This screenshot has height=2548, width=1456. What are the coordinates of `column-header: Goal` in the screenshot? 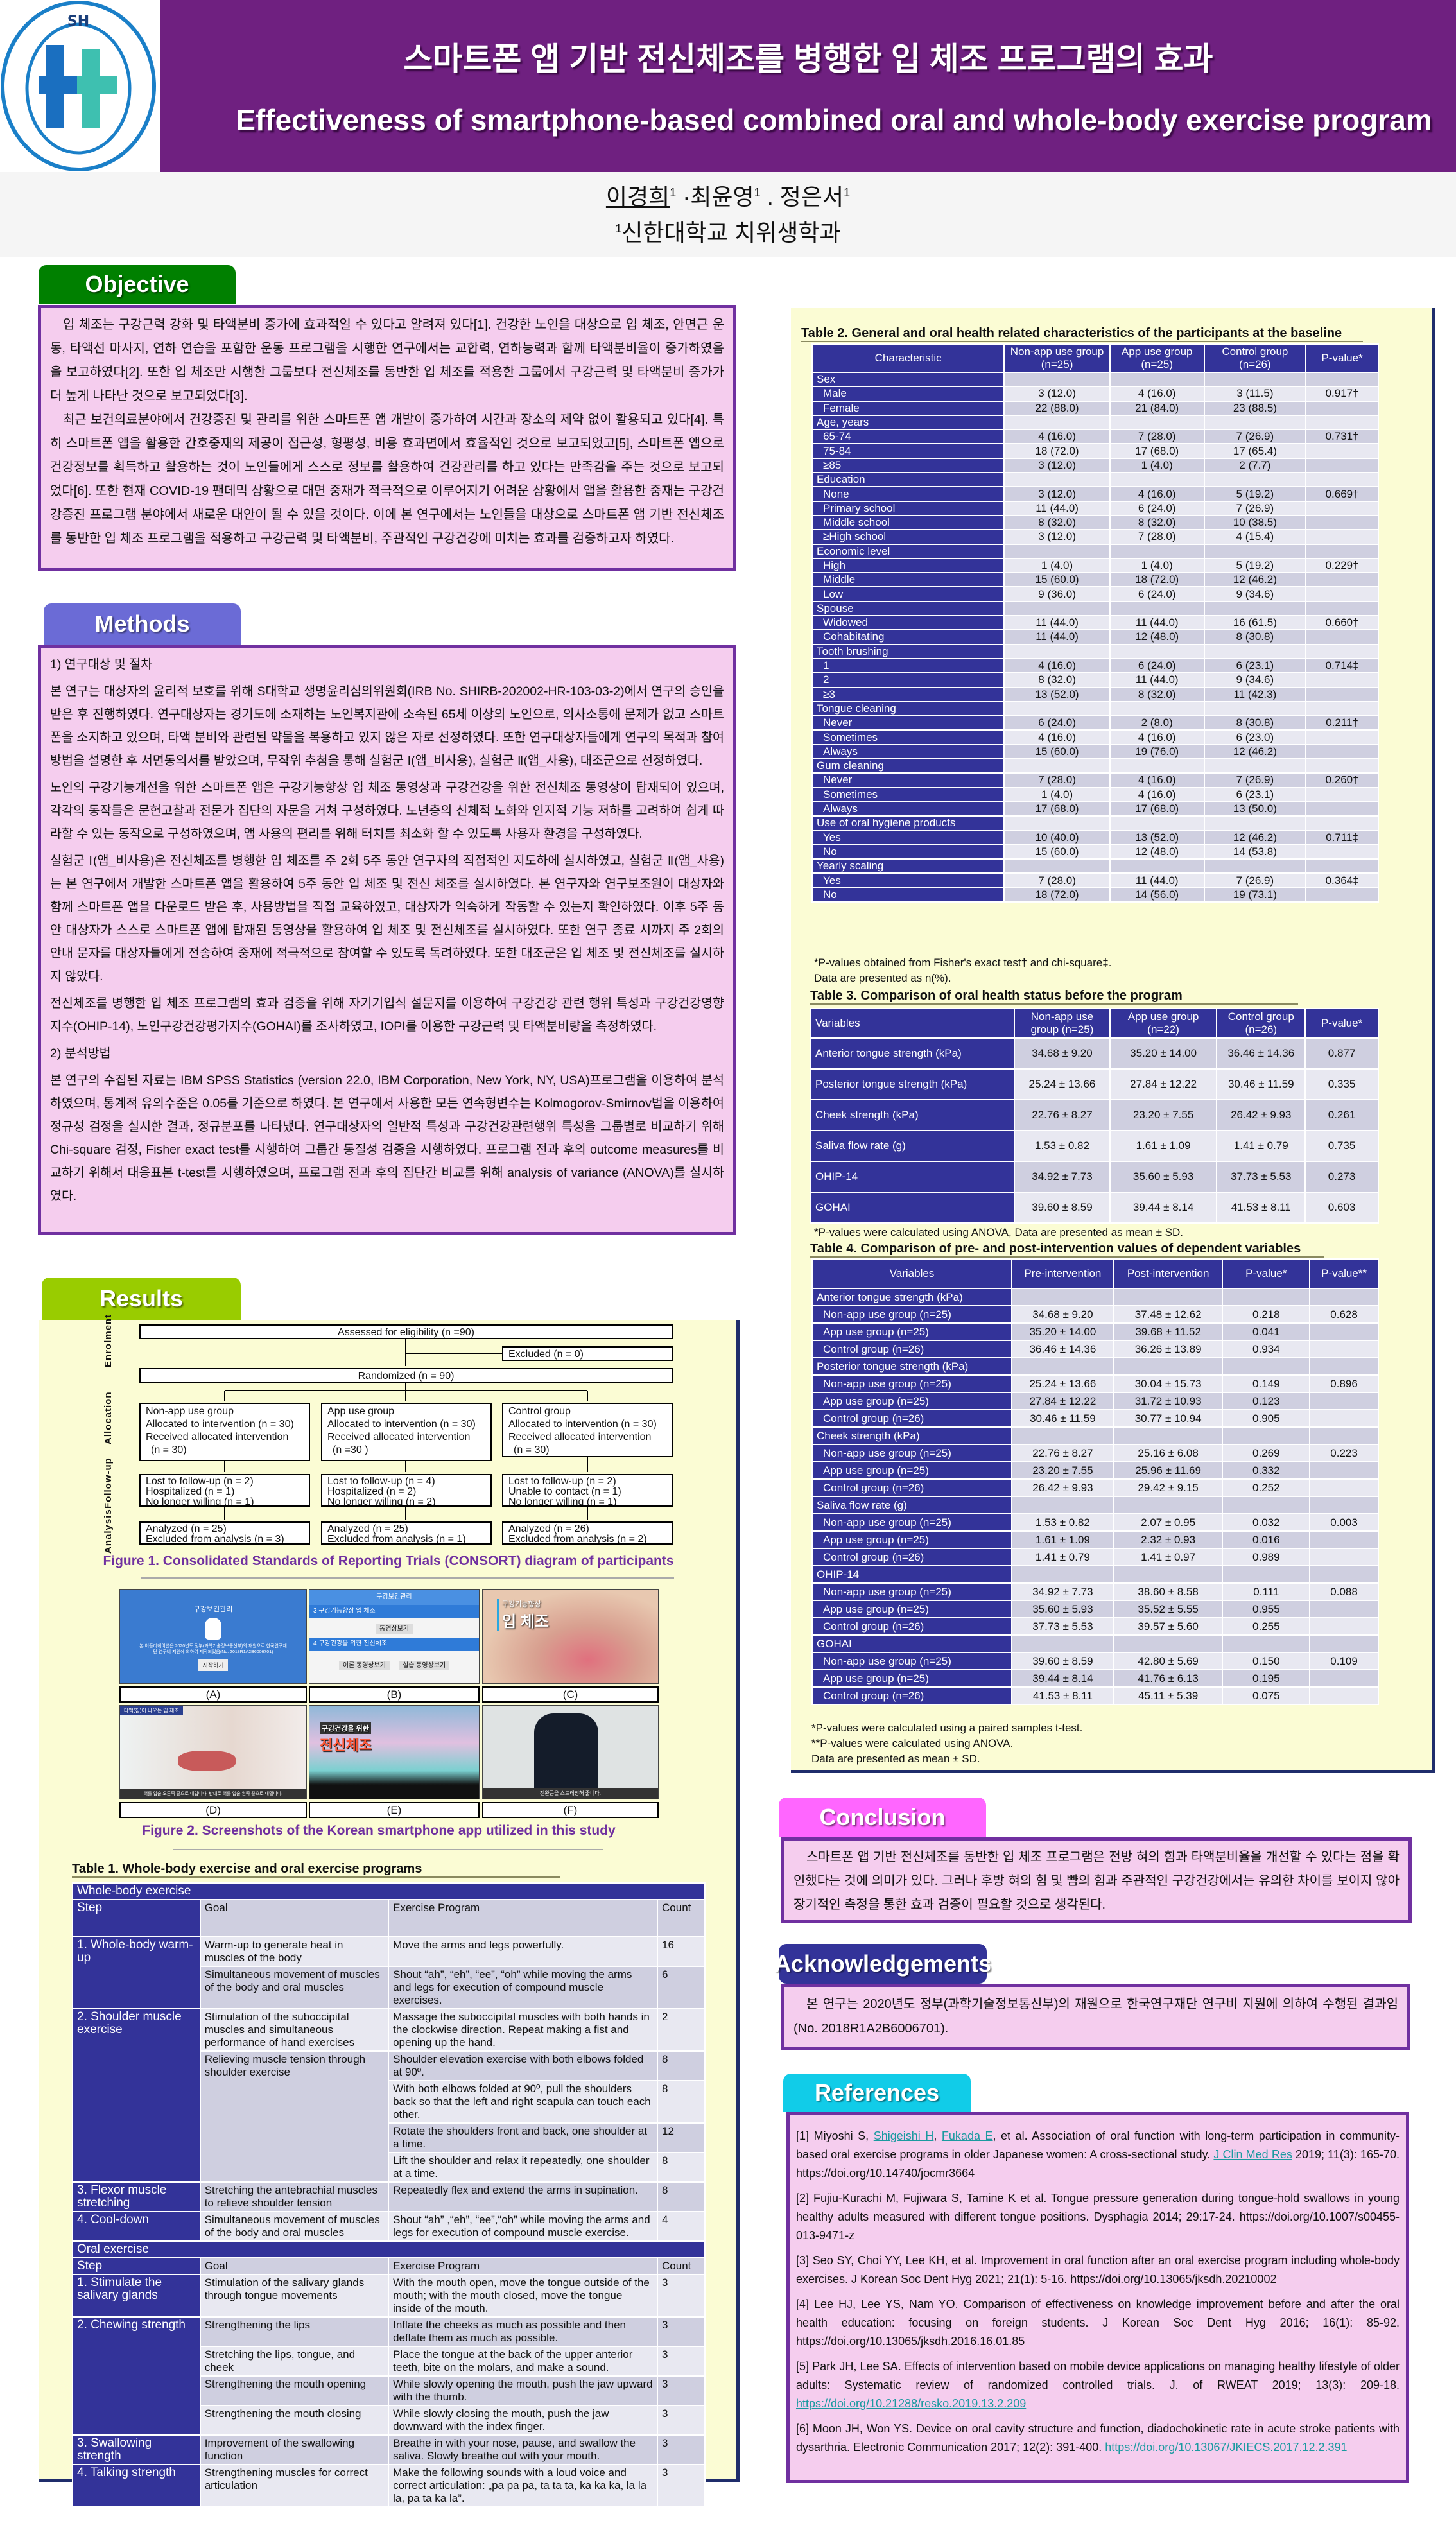 It's located at (294, 2266).